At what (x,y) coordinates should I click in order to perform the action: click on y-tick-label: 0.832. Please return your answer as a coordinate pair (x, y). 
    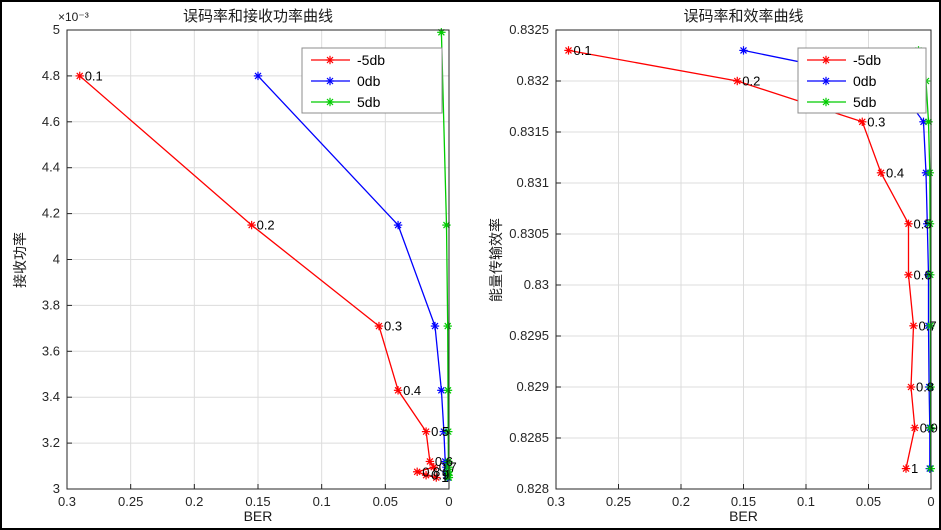
    Looking at the image, I should click on (532, 80).